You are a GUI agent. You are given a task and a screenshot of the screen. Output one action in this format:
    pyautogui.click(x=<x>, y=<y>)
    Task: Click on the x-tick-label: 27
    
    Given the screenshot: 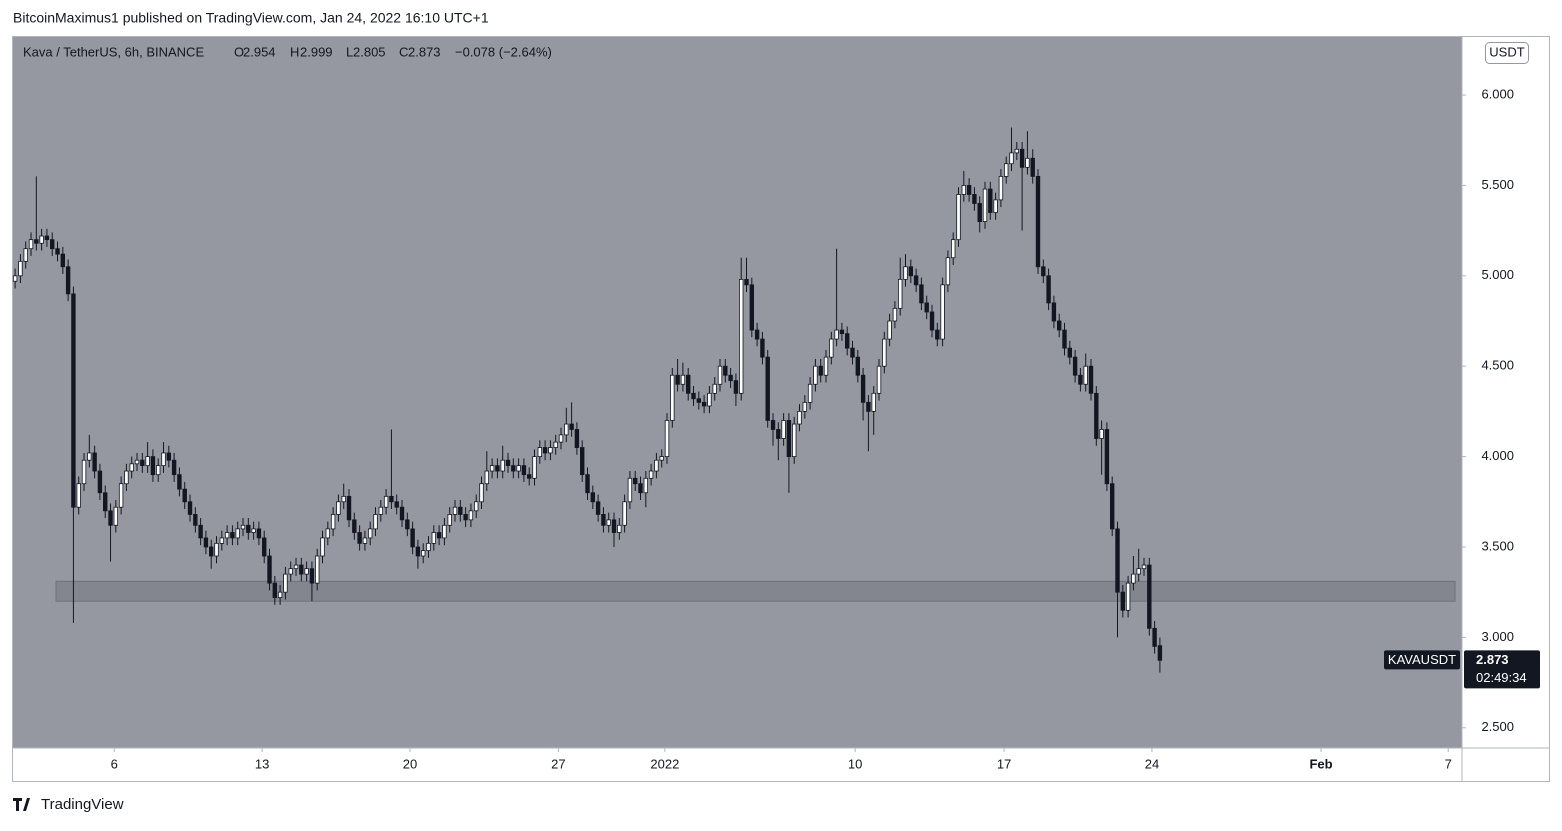 What is the action you would take?
    pyautogui.click(x=558, y=763)
    